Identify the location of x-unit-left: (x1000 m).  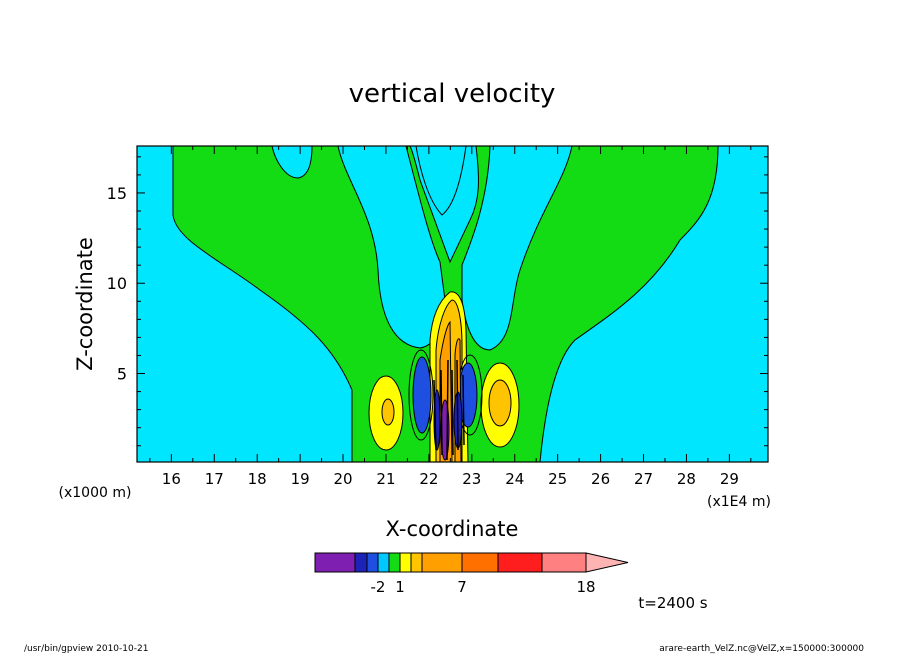
(95, 493).